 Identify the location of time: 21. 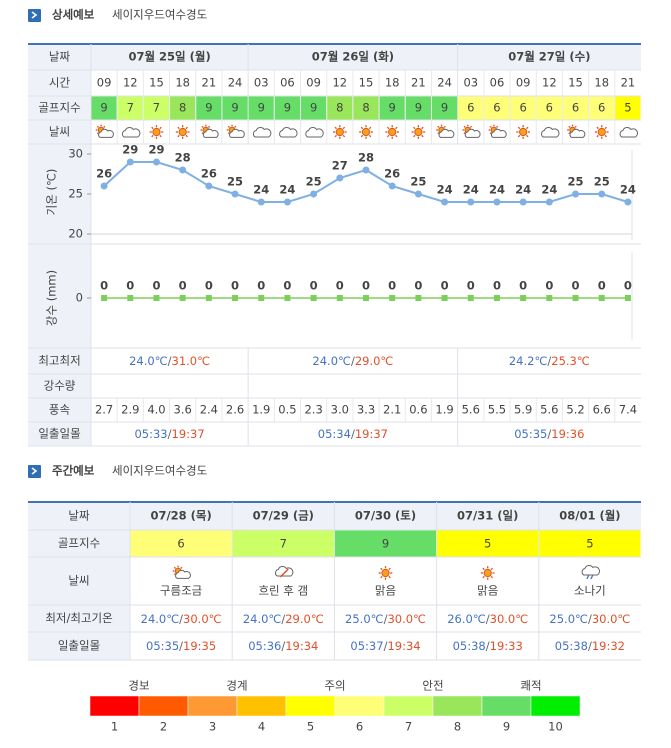
(418, 83).